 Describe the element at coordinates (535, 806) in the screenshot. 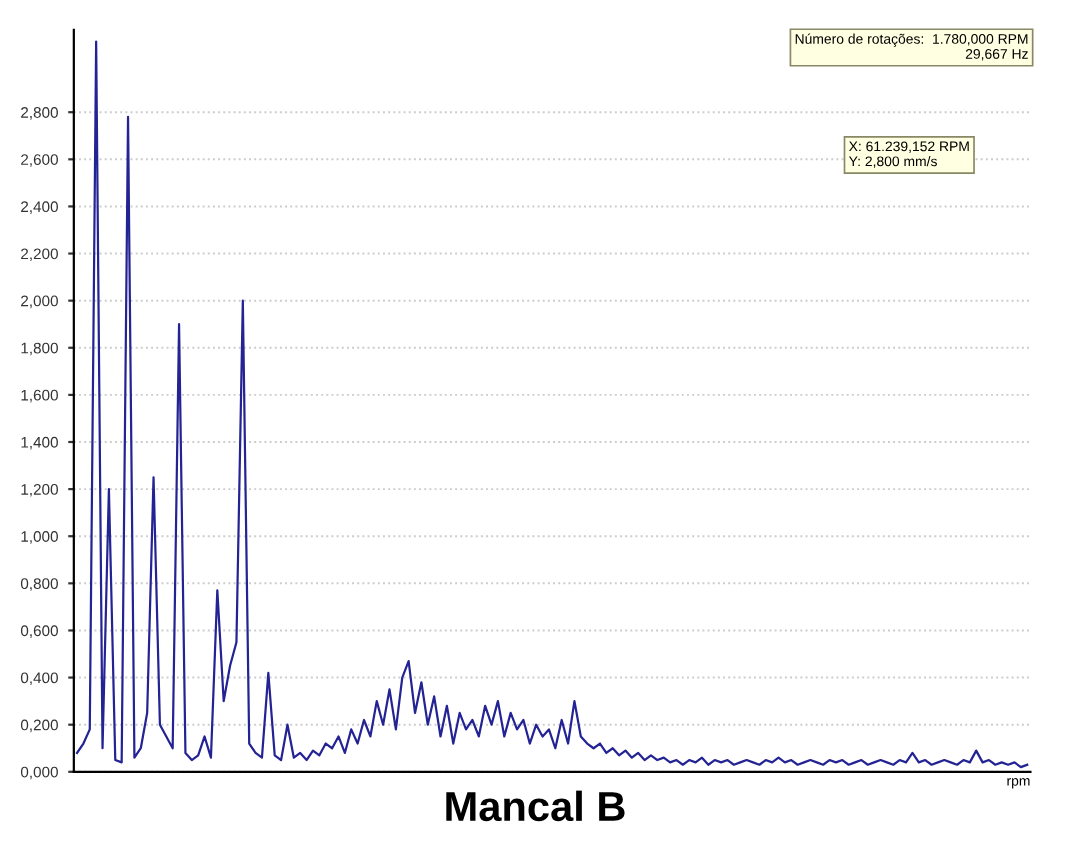

I see `text: Mancal B` at that location.